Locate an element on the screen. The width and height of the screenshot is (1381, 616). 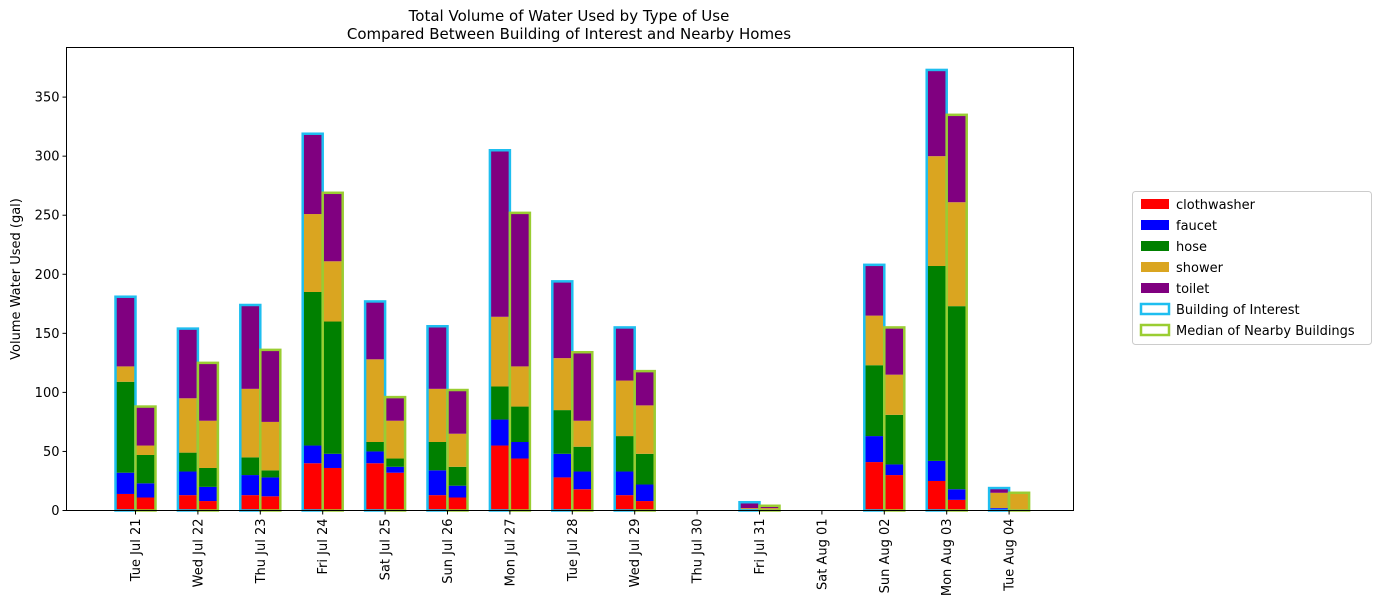
x-tick-label: Sun Aug 02 is located at coordinates (885, 556).